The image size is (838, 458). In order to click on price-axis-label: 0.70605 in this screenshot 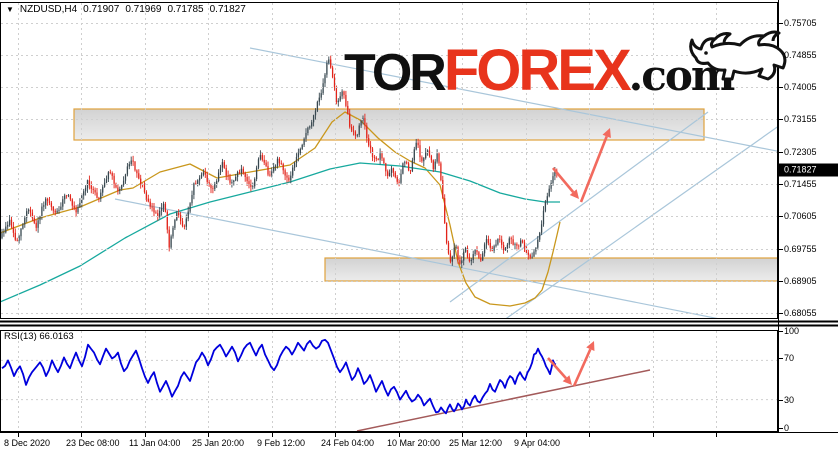, I will do `click(800, 216)`.